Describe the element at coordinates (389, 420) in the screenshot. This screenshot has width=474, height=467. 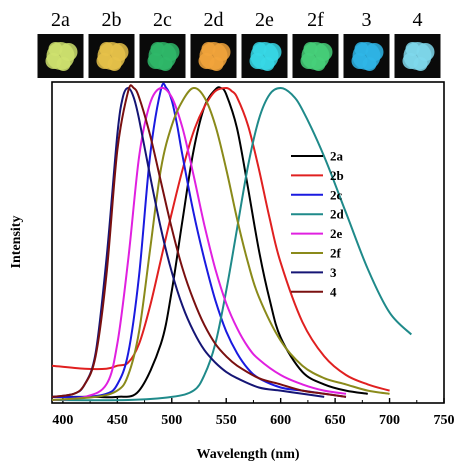
I see `x-tick-label: 700` at that location.